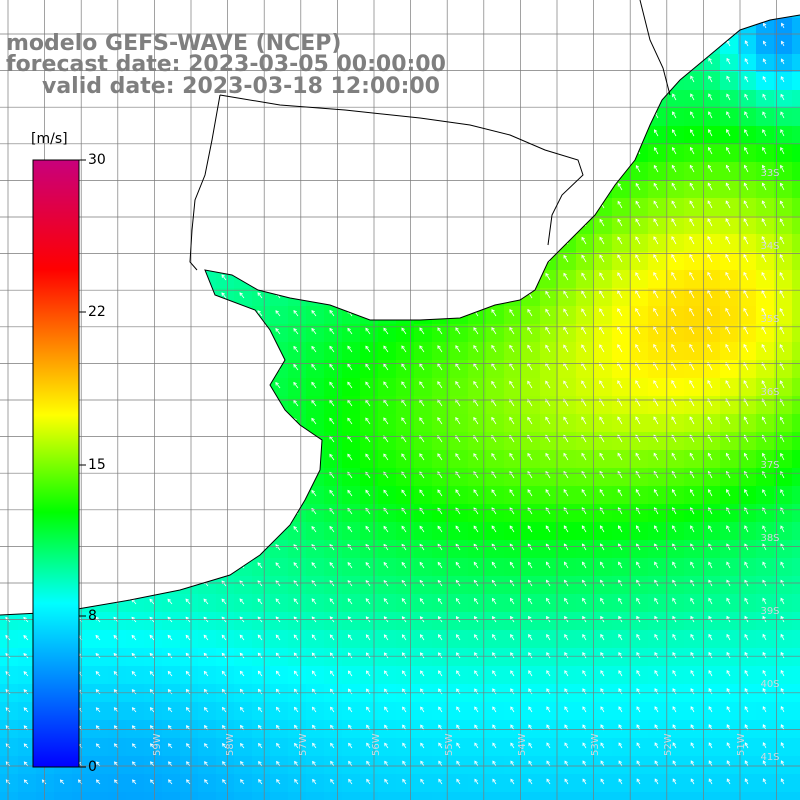 This screenshot has height=800, width=800. I want to click on longitude-label: 57W, so click(303, 744).